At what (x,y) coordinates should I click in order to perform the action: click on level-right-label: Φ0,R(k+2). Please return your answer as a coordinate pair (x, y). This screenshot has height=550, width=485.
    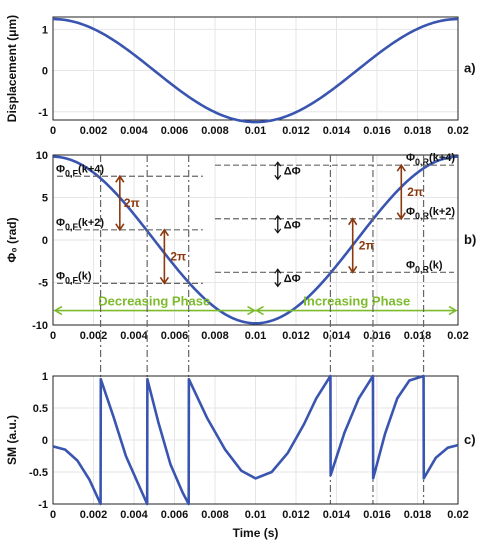
    Looking at the image, I should click on (430, 213).